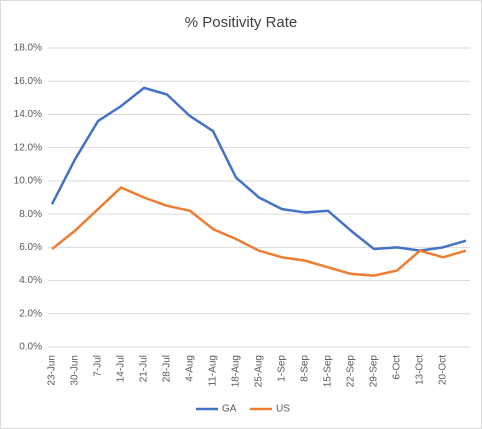  Describe the element at coordinates (28, 114) in the screenshot. I see `y-tick-label: 14.0%` at that location.